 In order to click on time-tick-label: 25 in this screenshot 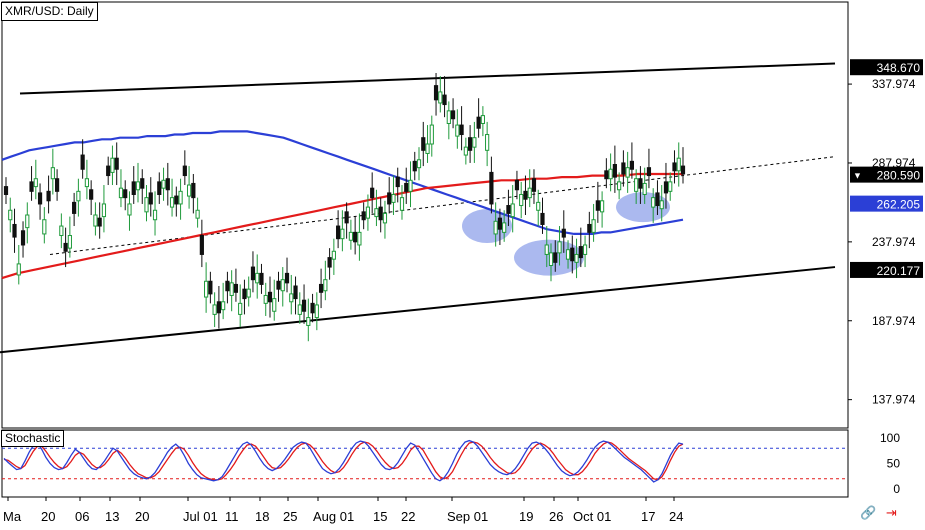, I will do `click(290, 516)`.